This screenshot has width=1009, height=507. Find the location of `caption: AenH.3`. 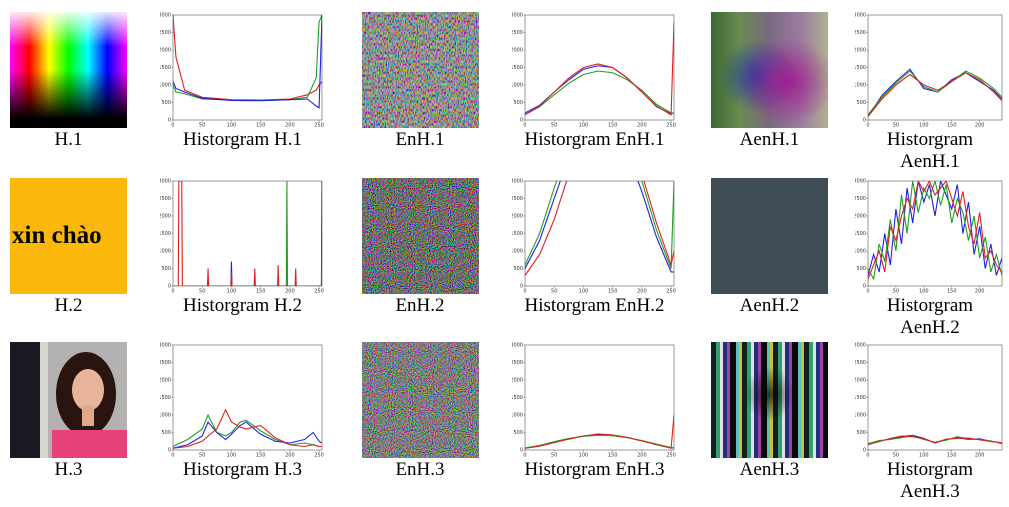

caption: AenH.3 is located at coordinates (769, 469).